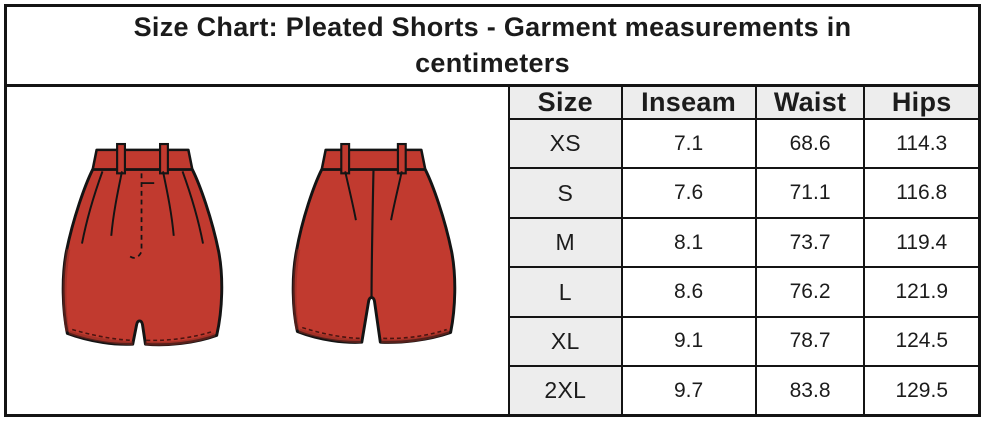 Image resolution: width=986 pixels, height=422 pixels. Describe the element at coordinates (373, 243) in the screenshot. I see `pleated-shorts-back-illustration` at that location.